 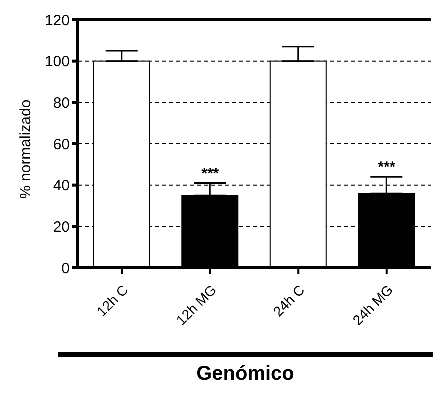 What do you see at coordinates (61, 186) in the screenshot?
I see `y-tick-label: 40` at bounding box center [61, 186].